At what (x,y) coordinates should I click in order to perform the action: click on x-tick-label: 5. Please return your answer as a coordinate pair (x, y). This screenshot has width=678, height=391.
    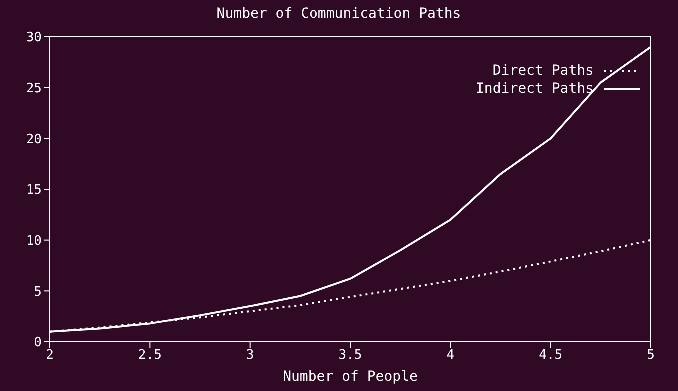
    Looking at the image, I should click on (651, 356).